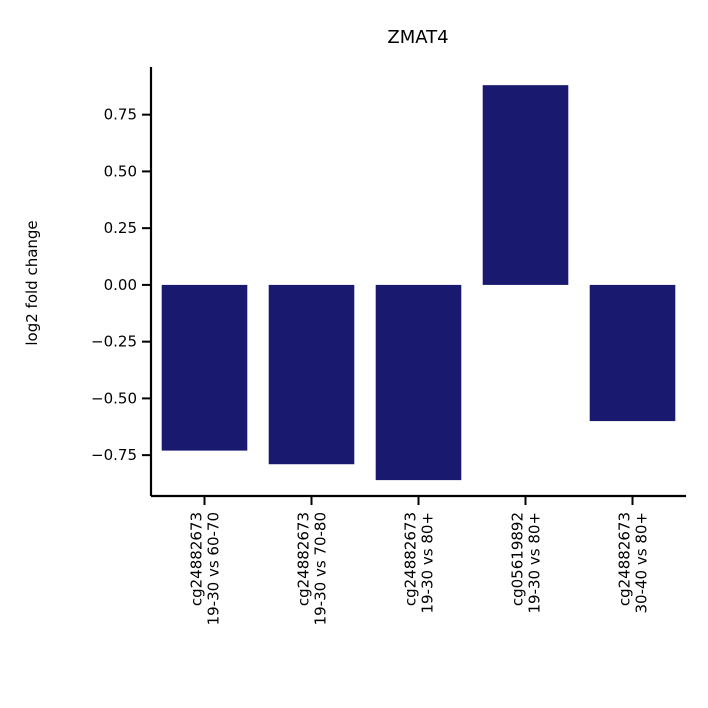 Image resolution: width=708 pixels, height=708 pixels. I want to click on x-tick-label-comparison: 19-30 vs 60-70, so click(214, 568).